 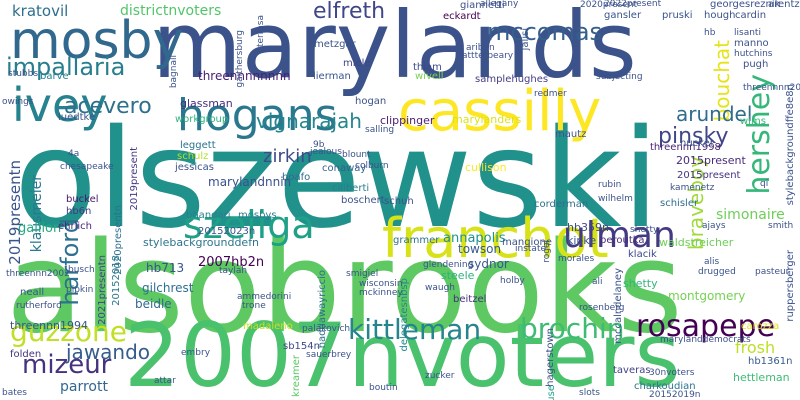 What do you see at coordinates (332, 76) in the screenshot?
I see `cloud-word: lierman` at bounding box center [332, 76].